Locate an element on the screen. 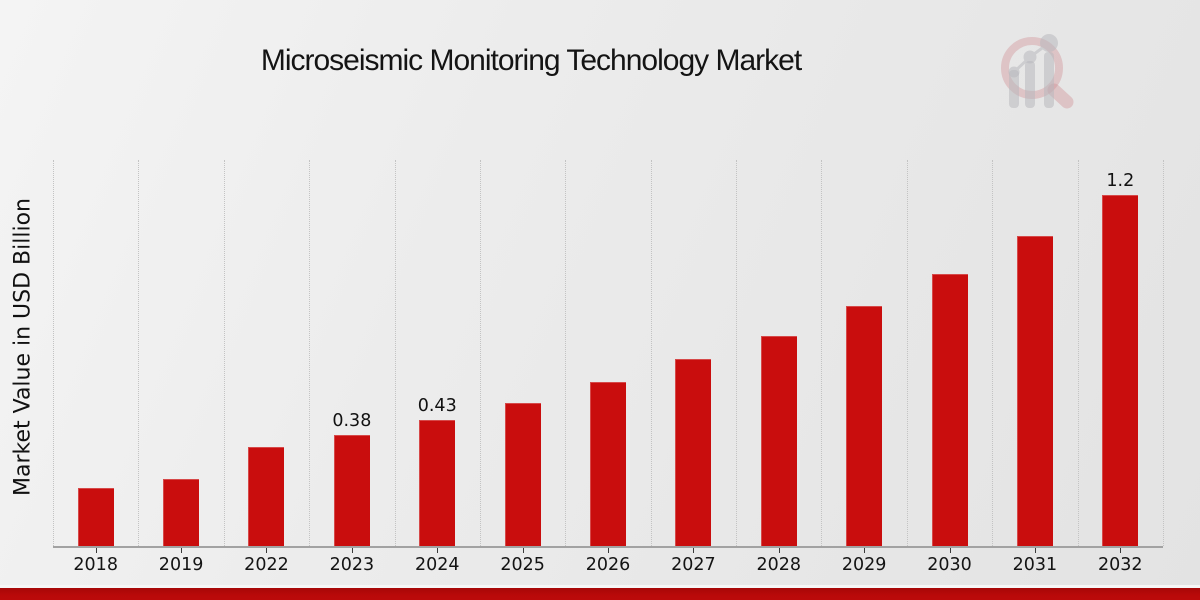 The width and height of the screenshot is (1200, 600). bar-2032 is located at coordinates (1120, 370).